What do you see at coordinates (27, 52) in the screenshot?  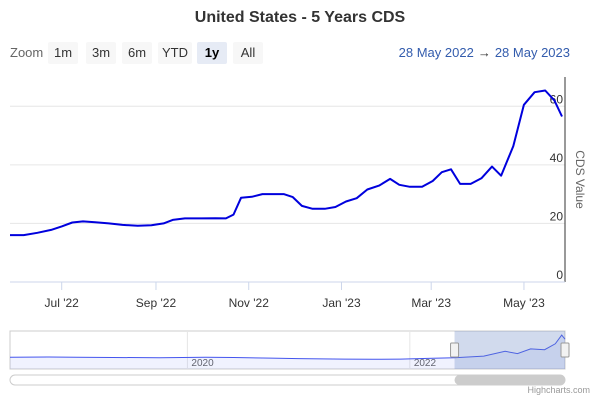 I see `zoom-label: Zoom` at bounding box center [27, 52].